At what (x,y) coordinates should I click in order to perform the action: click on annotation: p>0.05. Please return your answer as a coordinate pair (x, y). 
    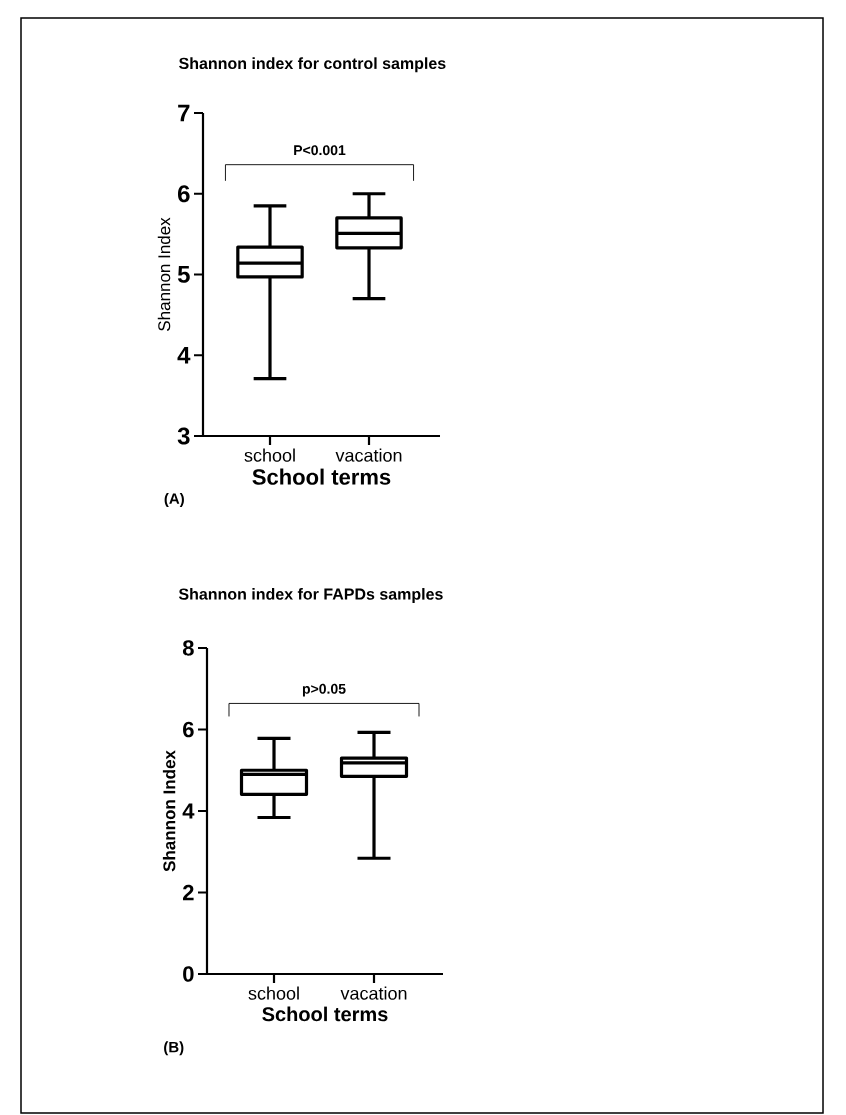
    Looking at the image, I should click on (324, 690).